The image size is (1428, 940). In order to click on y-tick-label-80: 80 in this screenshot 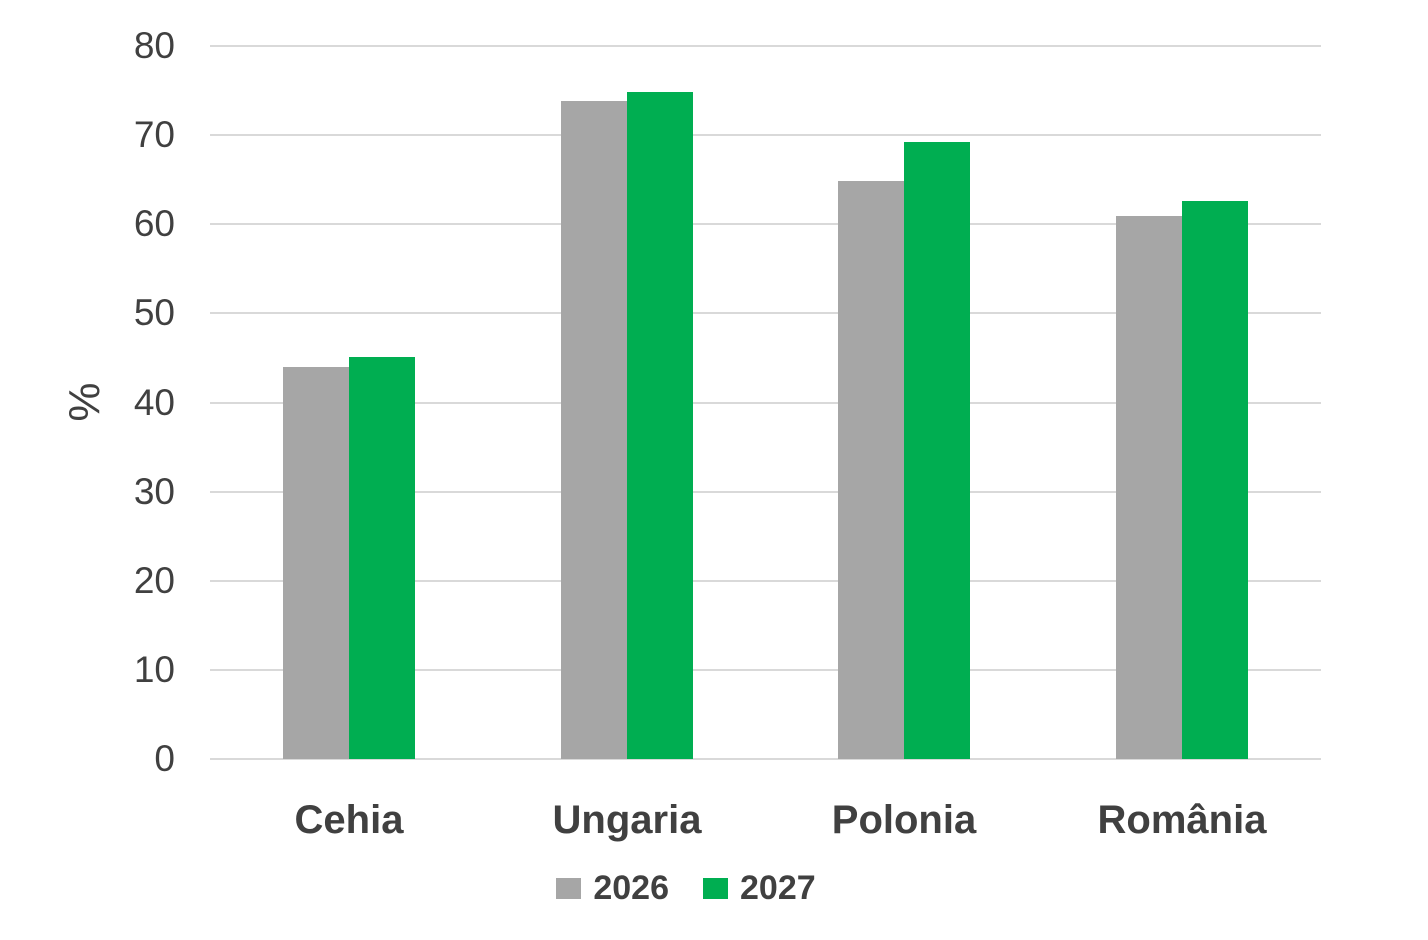, I will do `click(154, 45)`.